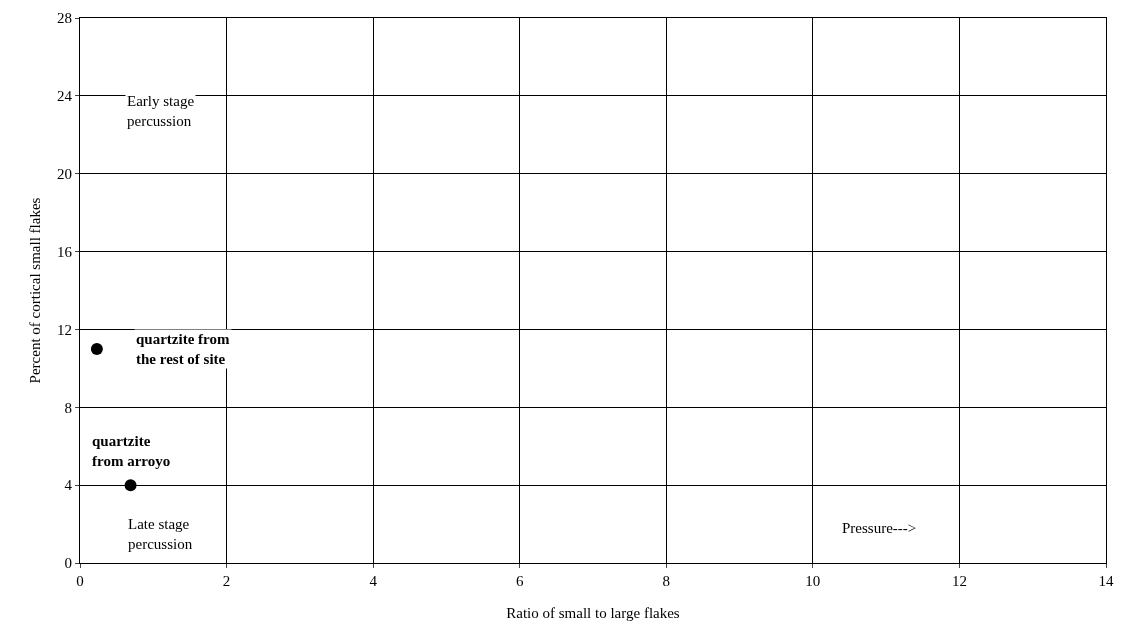  What do you see at coordinates (161, 111) in the screenshot?
I see `annotation: Early stage percussion` at bounding box center [161, 111].